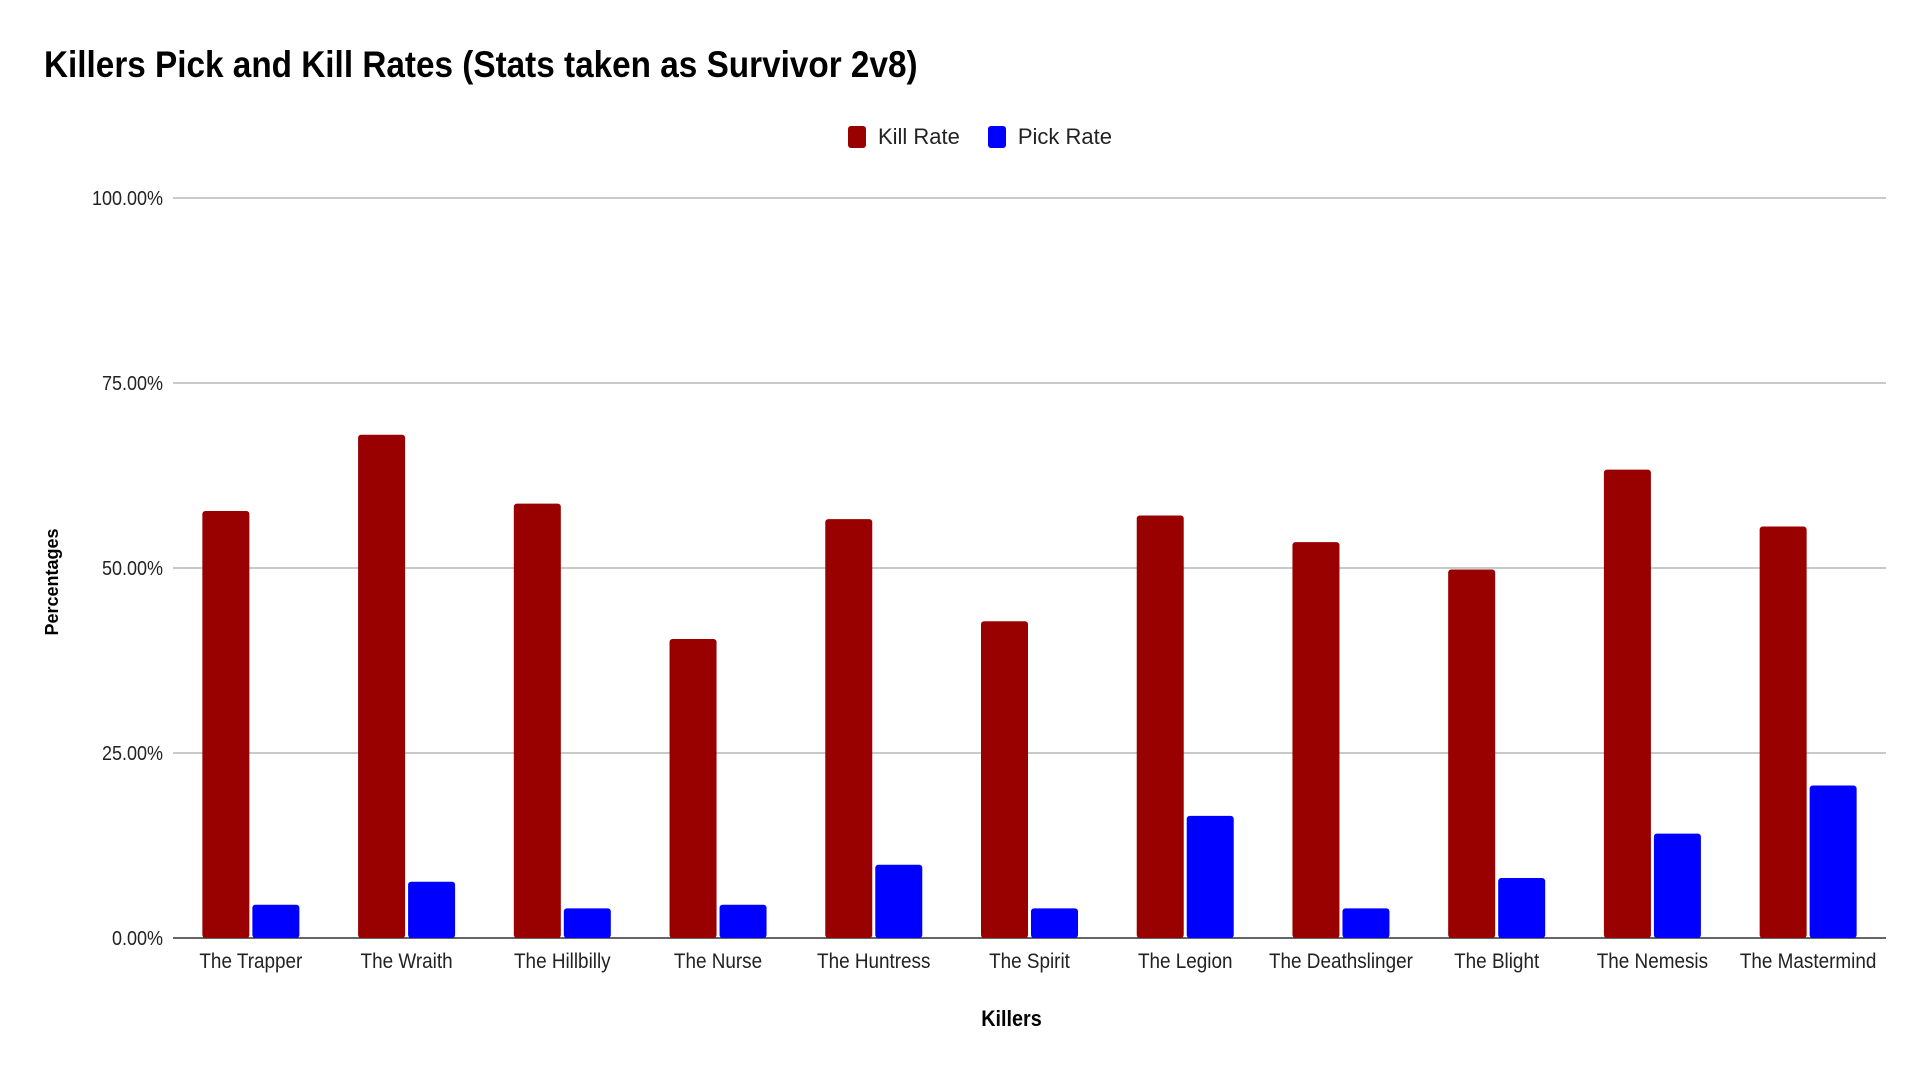  What do you see at coordinates (52, 581) in the screenshot?
I see `y-axis-label: Percentages` at bounding box center [52, 581].